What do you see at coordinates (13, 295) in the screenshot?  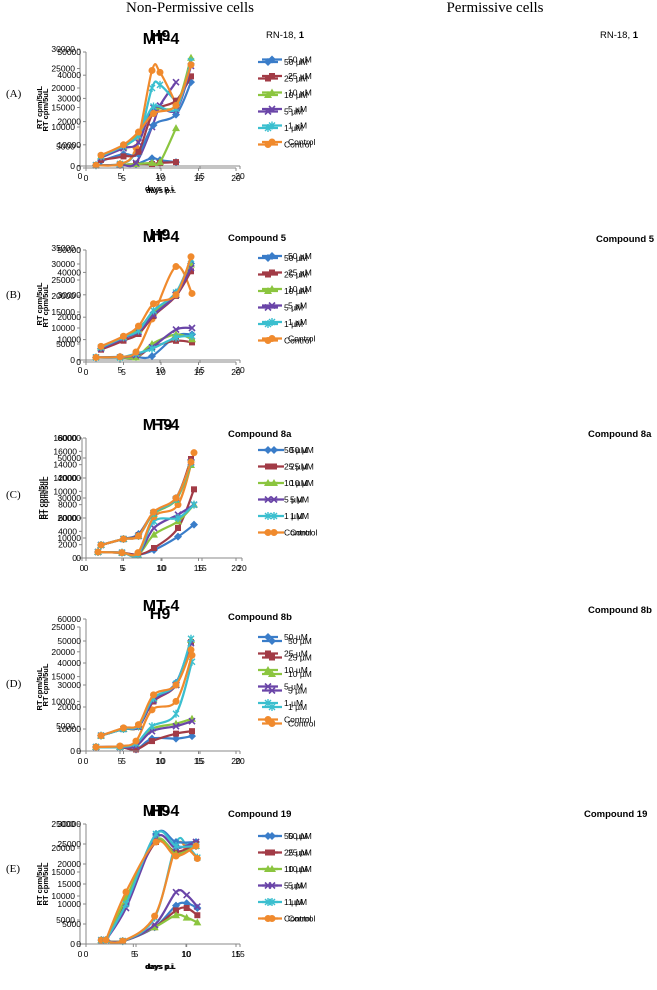 I see `row-label-b: (B)` at bounding box center [13, 295].